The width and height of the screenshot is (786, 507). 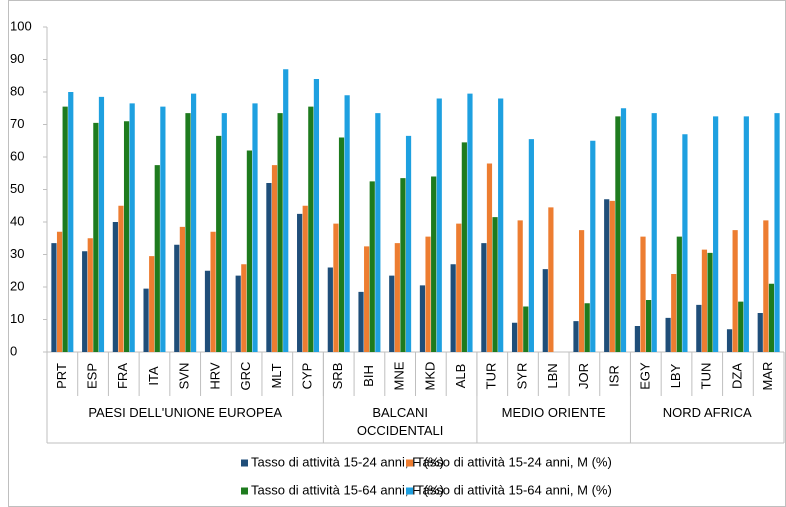 What do you see at coordinates (276, 375) in the screenshot?
I see `x-tick-label: MLT` at bounding box center [276, 375].